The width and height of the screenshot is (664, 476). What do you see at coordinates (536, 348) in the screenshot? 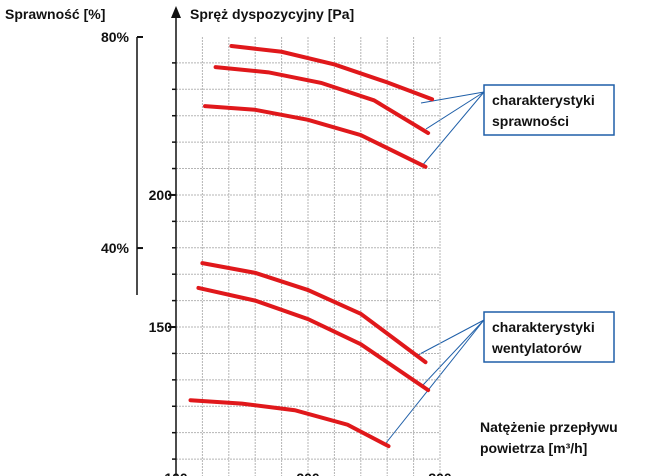
I see `annotation: wentylatorów` at bounding box center [536, 348].